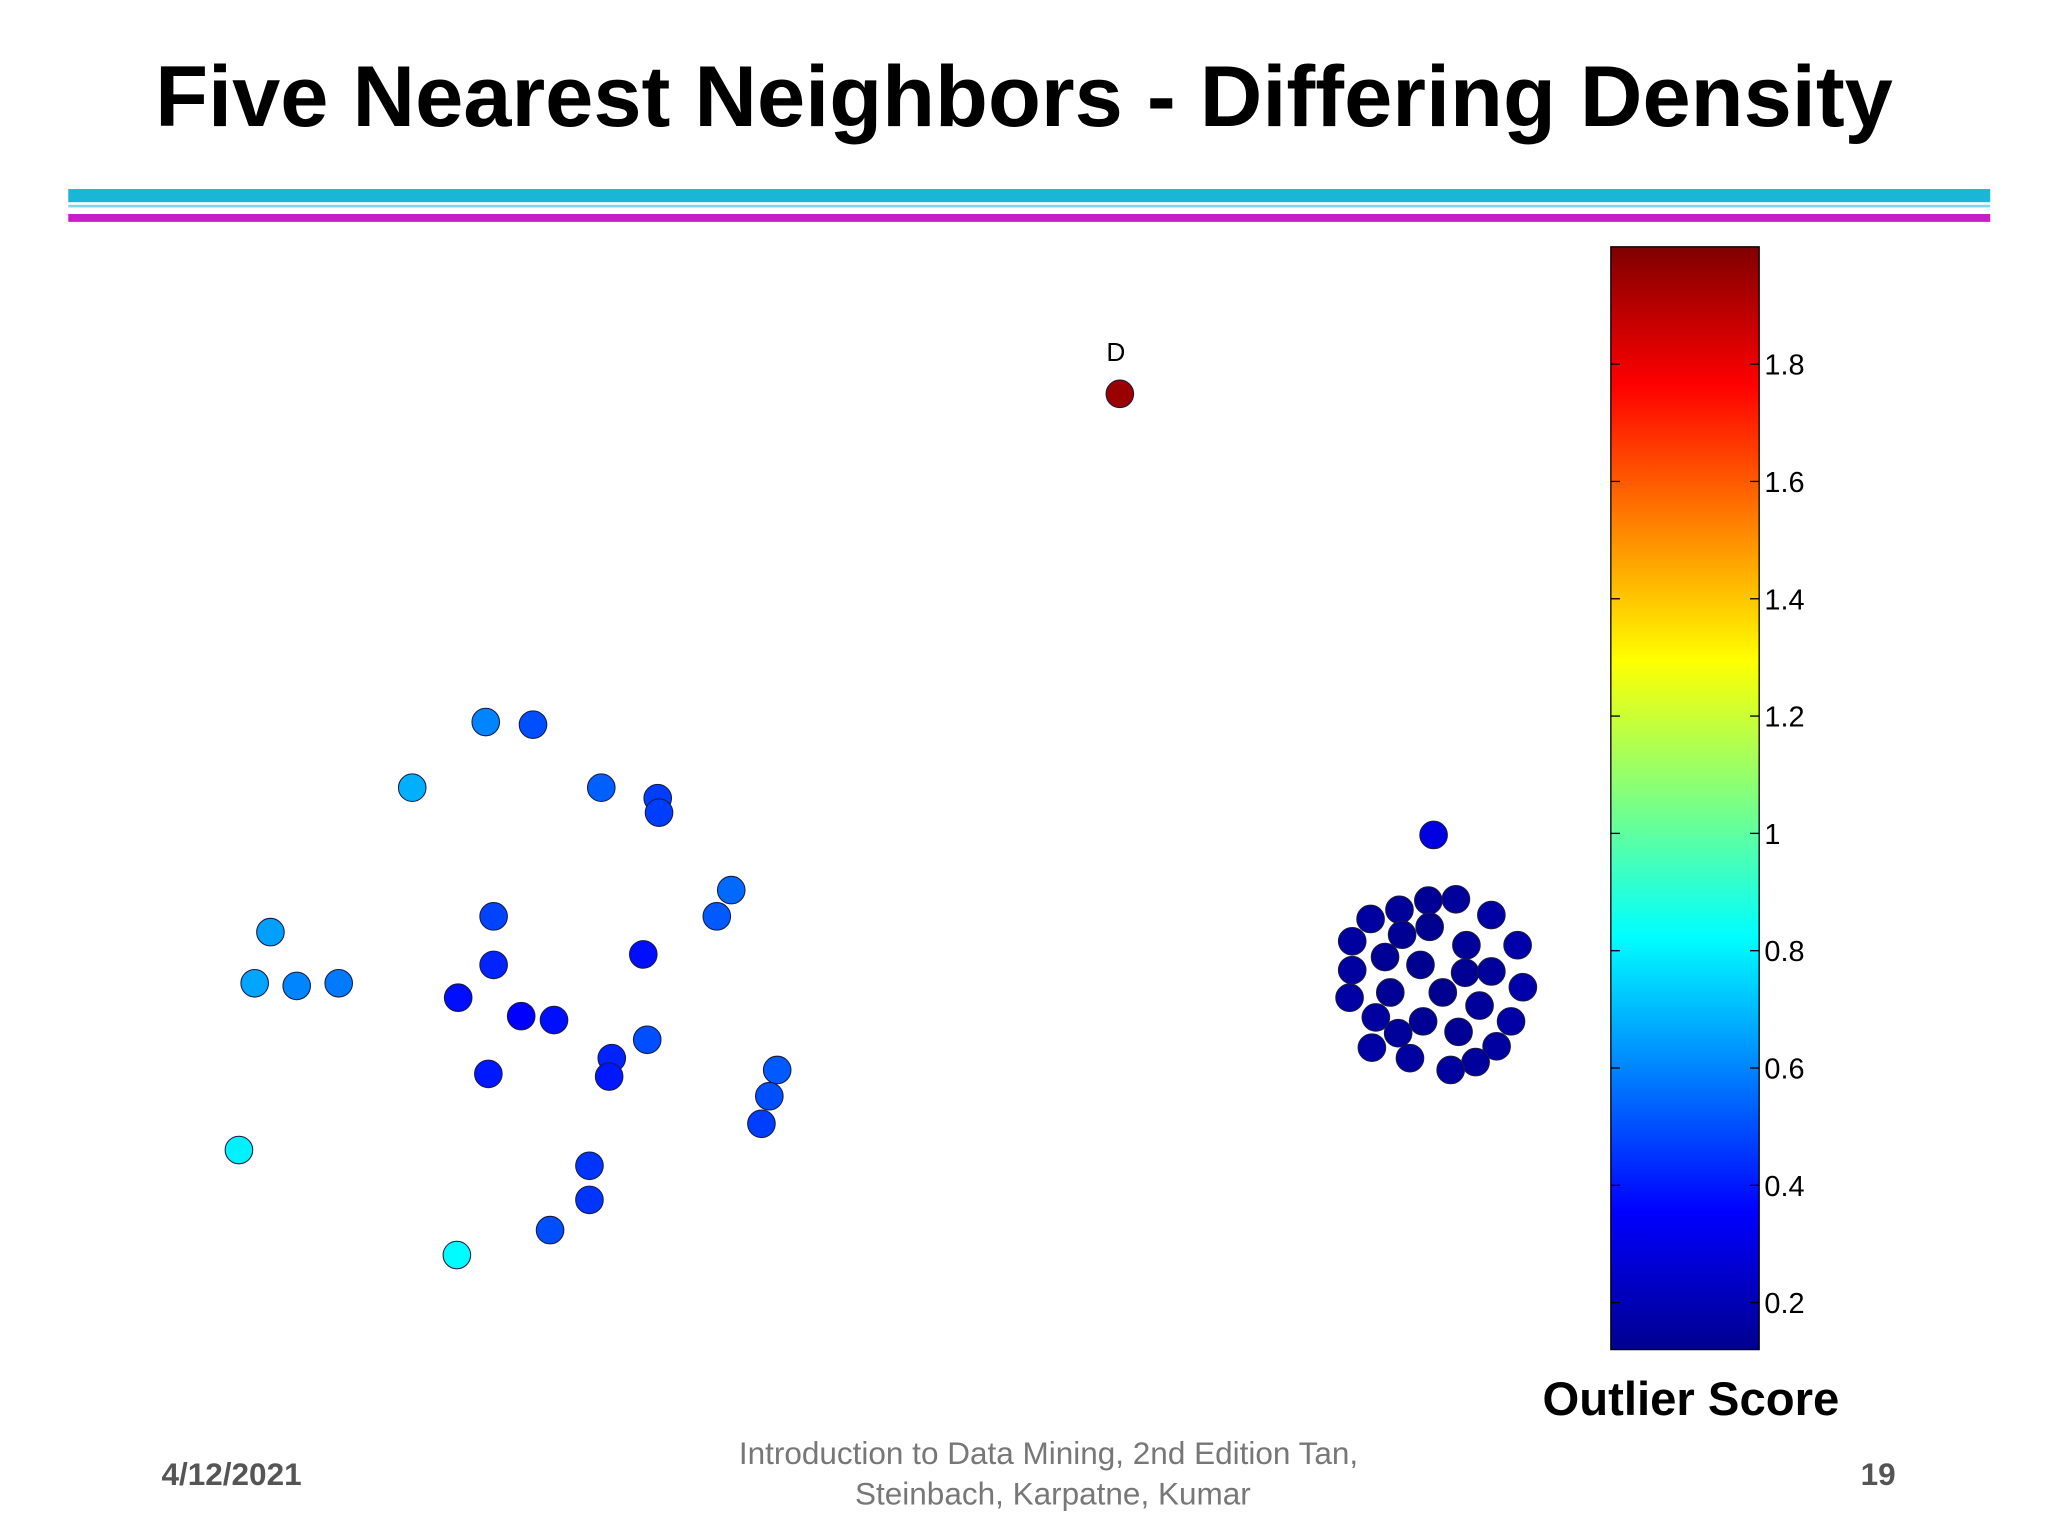  What do you see at coordinates (1784, 952) in the screenshot?
I see `colorbar-tick-label: 0.8` at bounding box center [1784, 952].